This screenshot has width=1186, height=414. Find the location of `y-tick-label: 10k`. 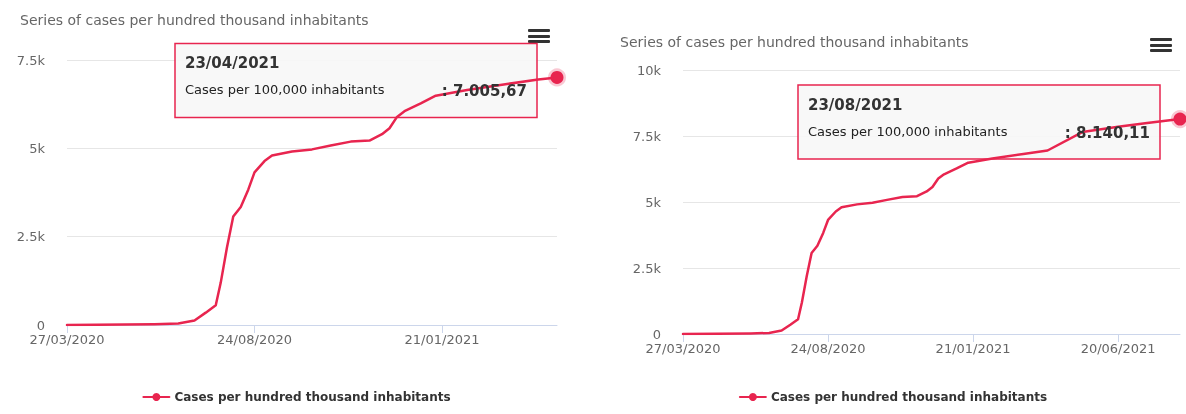

y-tick-label: 10k is located at coordinates (649, 70).